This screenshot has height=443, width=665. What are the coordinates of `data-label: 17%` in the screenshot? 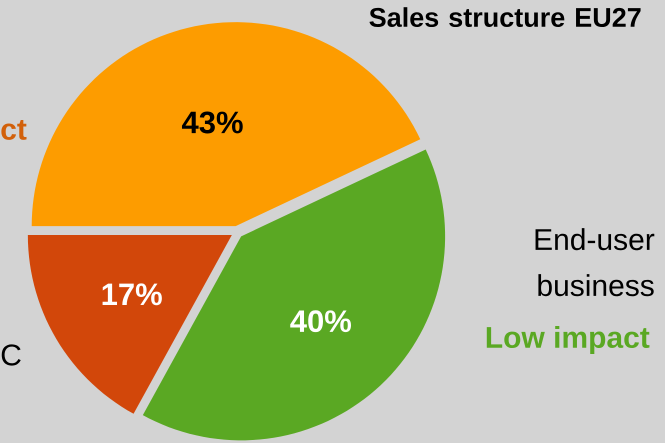 It's located at (132, 294).